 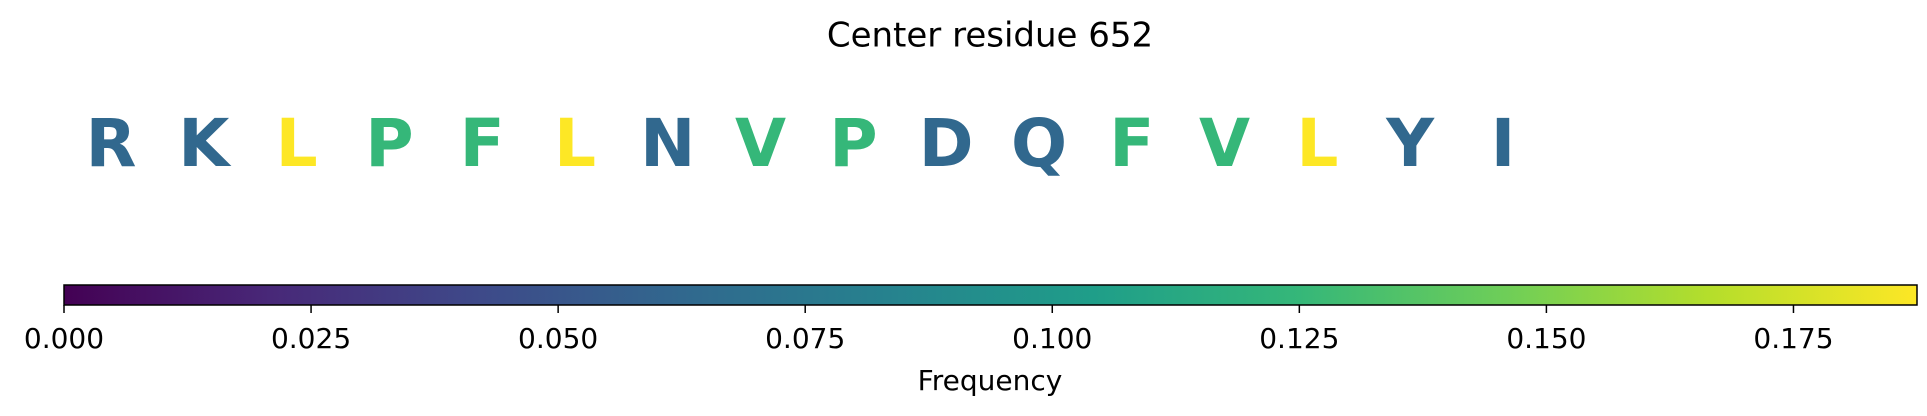 What do you see at coordinates (1299, 338) in the screenshot?
I see `x-tick-label: 0.125` at bounding box center [1299, 338].